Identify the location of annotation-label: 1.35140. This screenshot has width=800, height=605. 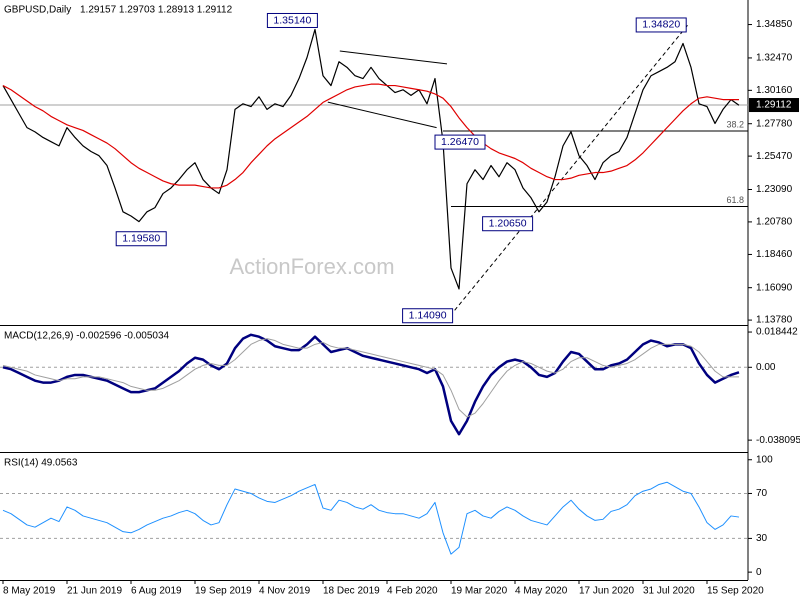
(292, 20).